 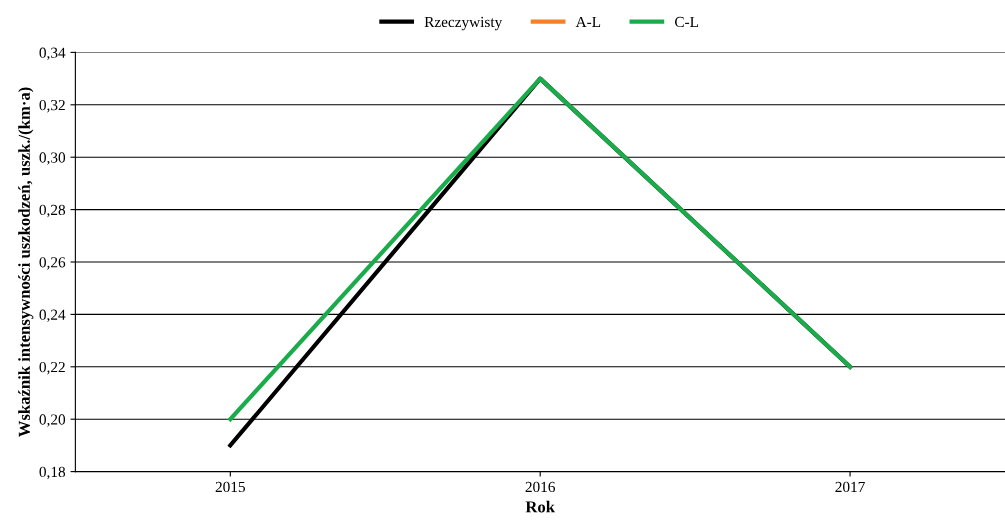 I want to click on x-axis-title: Rok, so click(x=540, y=506).